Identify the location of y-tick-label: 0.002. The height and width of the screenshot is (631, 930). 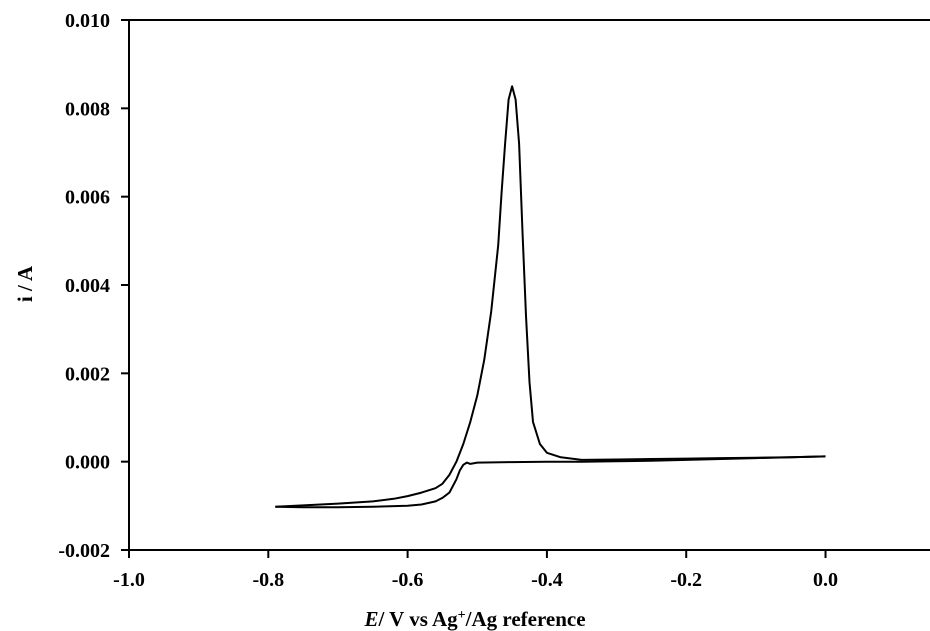
(87, 374).